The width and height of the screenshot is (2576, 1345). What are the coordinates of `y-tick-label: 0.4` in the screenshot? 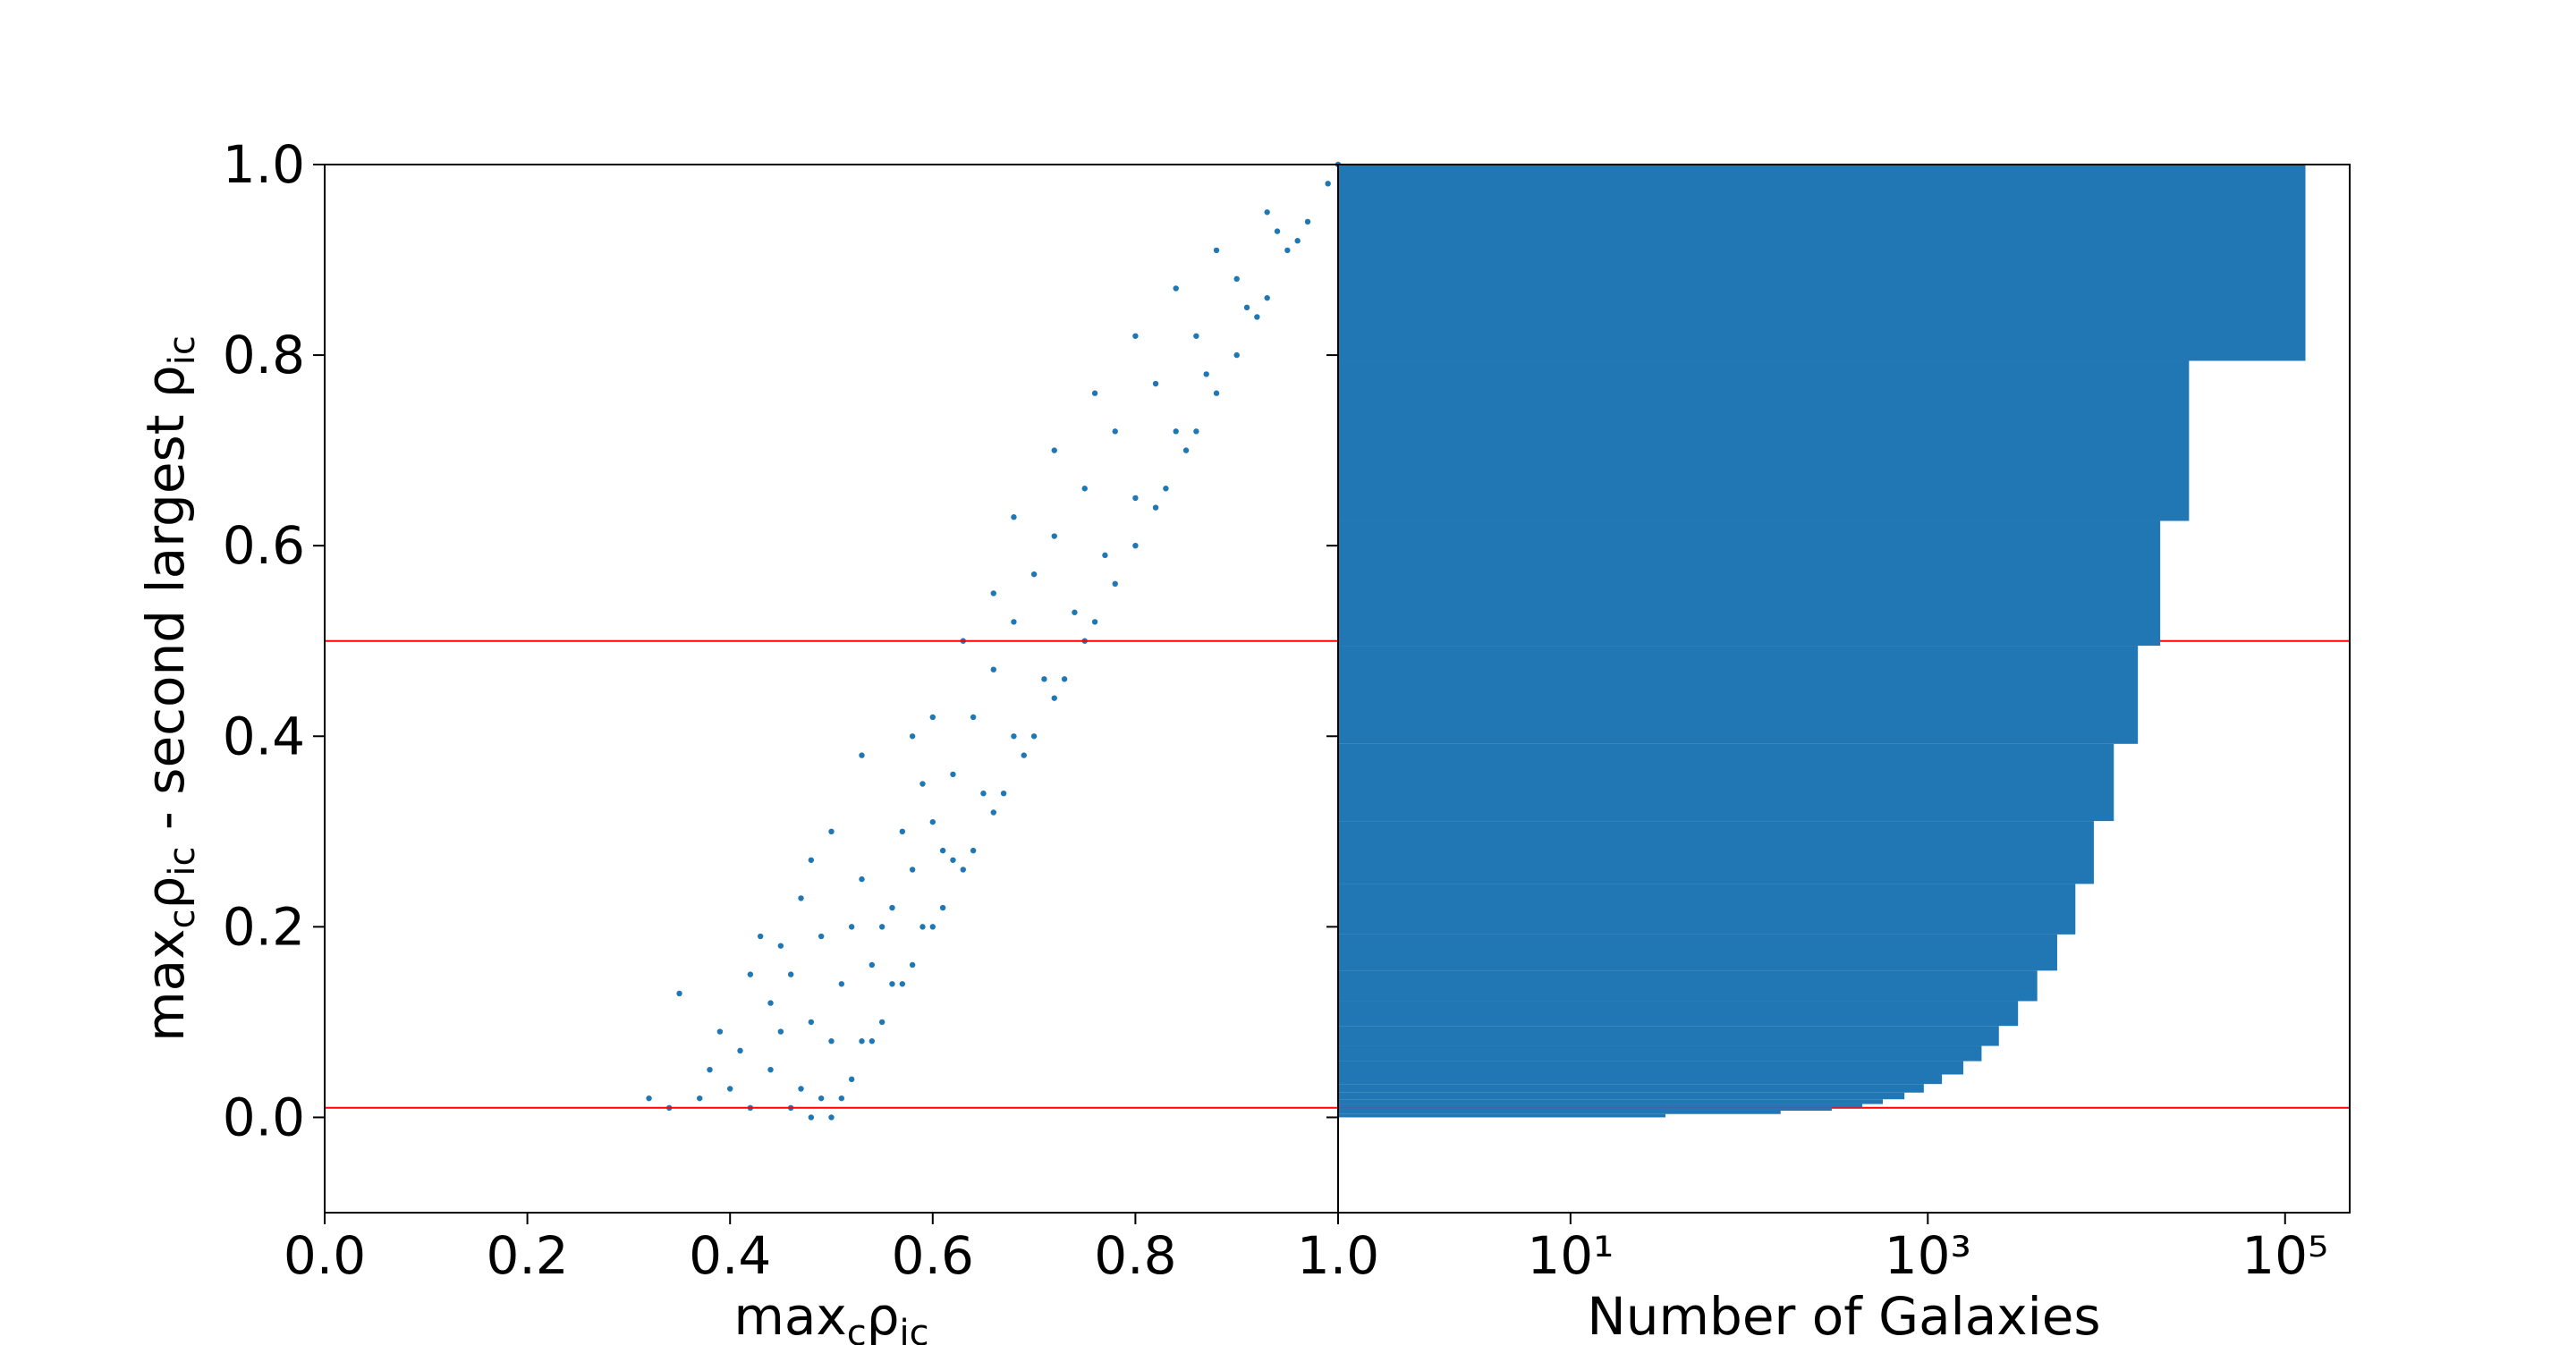 It's located at (264, 736).